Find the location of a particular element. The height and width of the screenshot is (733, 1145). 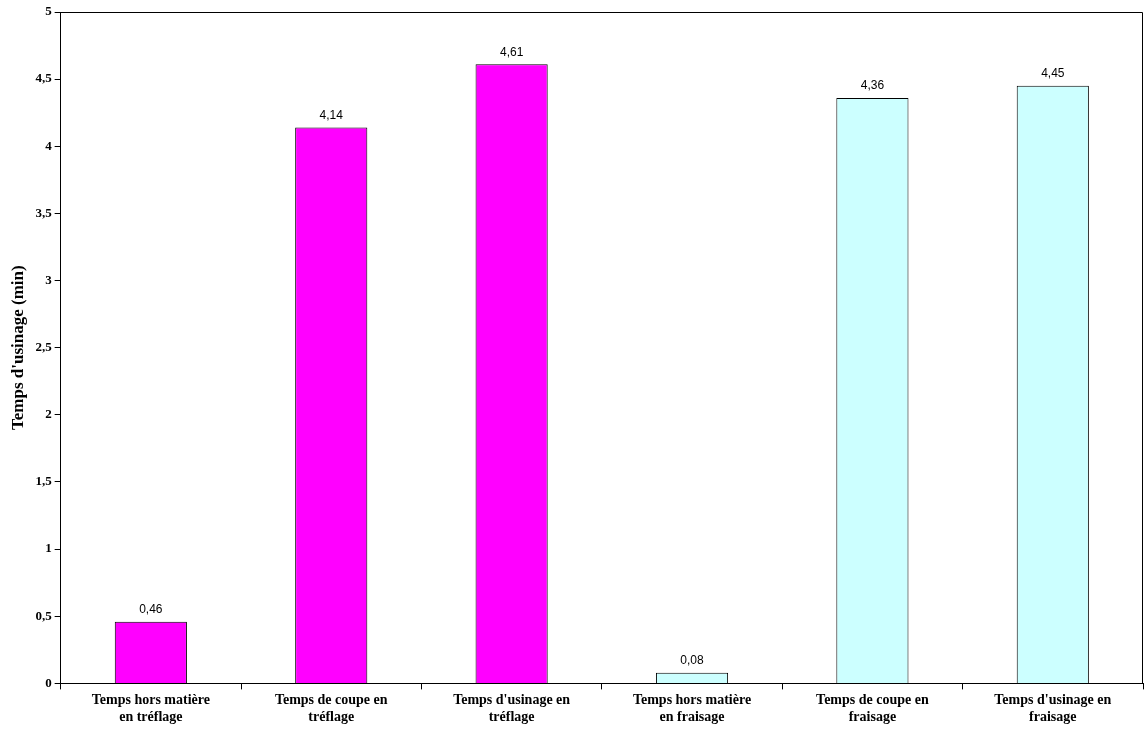

x-tick-label: Temps hors matière en tréflage is located at coordinates (150, 708).